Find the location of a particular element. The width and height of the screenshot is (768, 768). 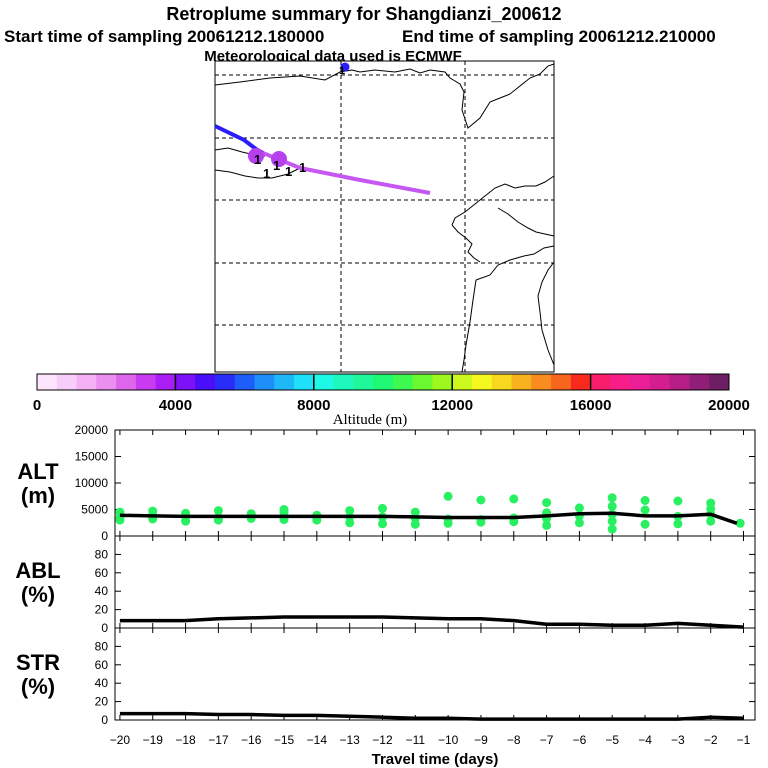

x-tick-label: −2 is located at coordinates (711, 740).